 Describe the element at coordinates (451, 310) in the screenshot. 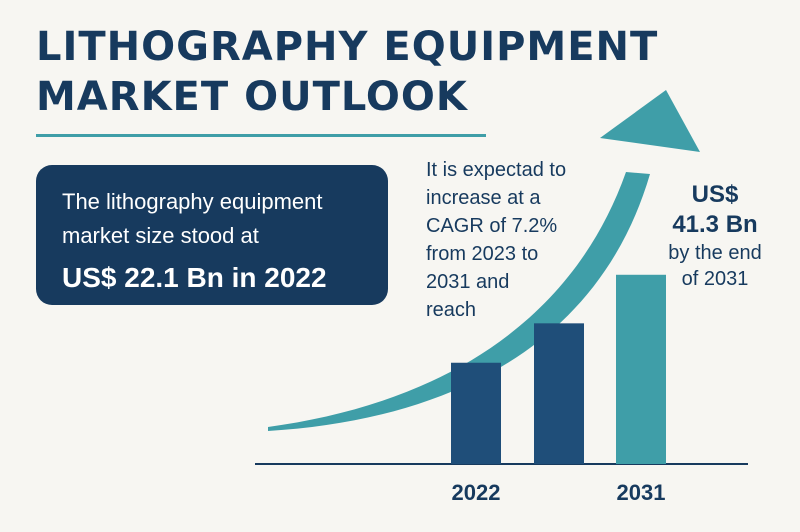

I see `callout-line-6: reach` at that location.